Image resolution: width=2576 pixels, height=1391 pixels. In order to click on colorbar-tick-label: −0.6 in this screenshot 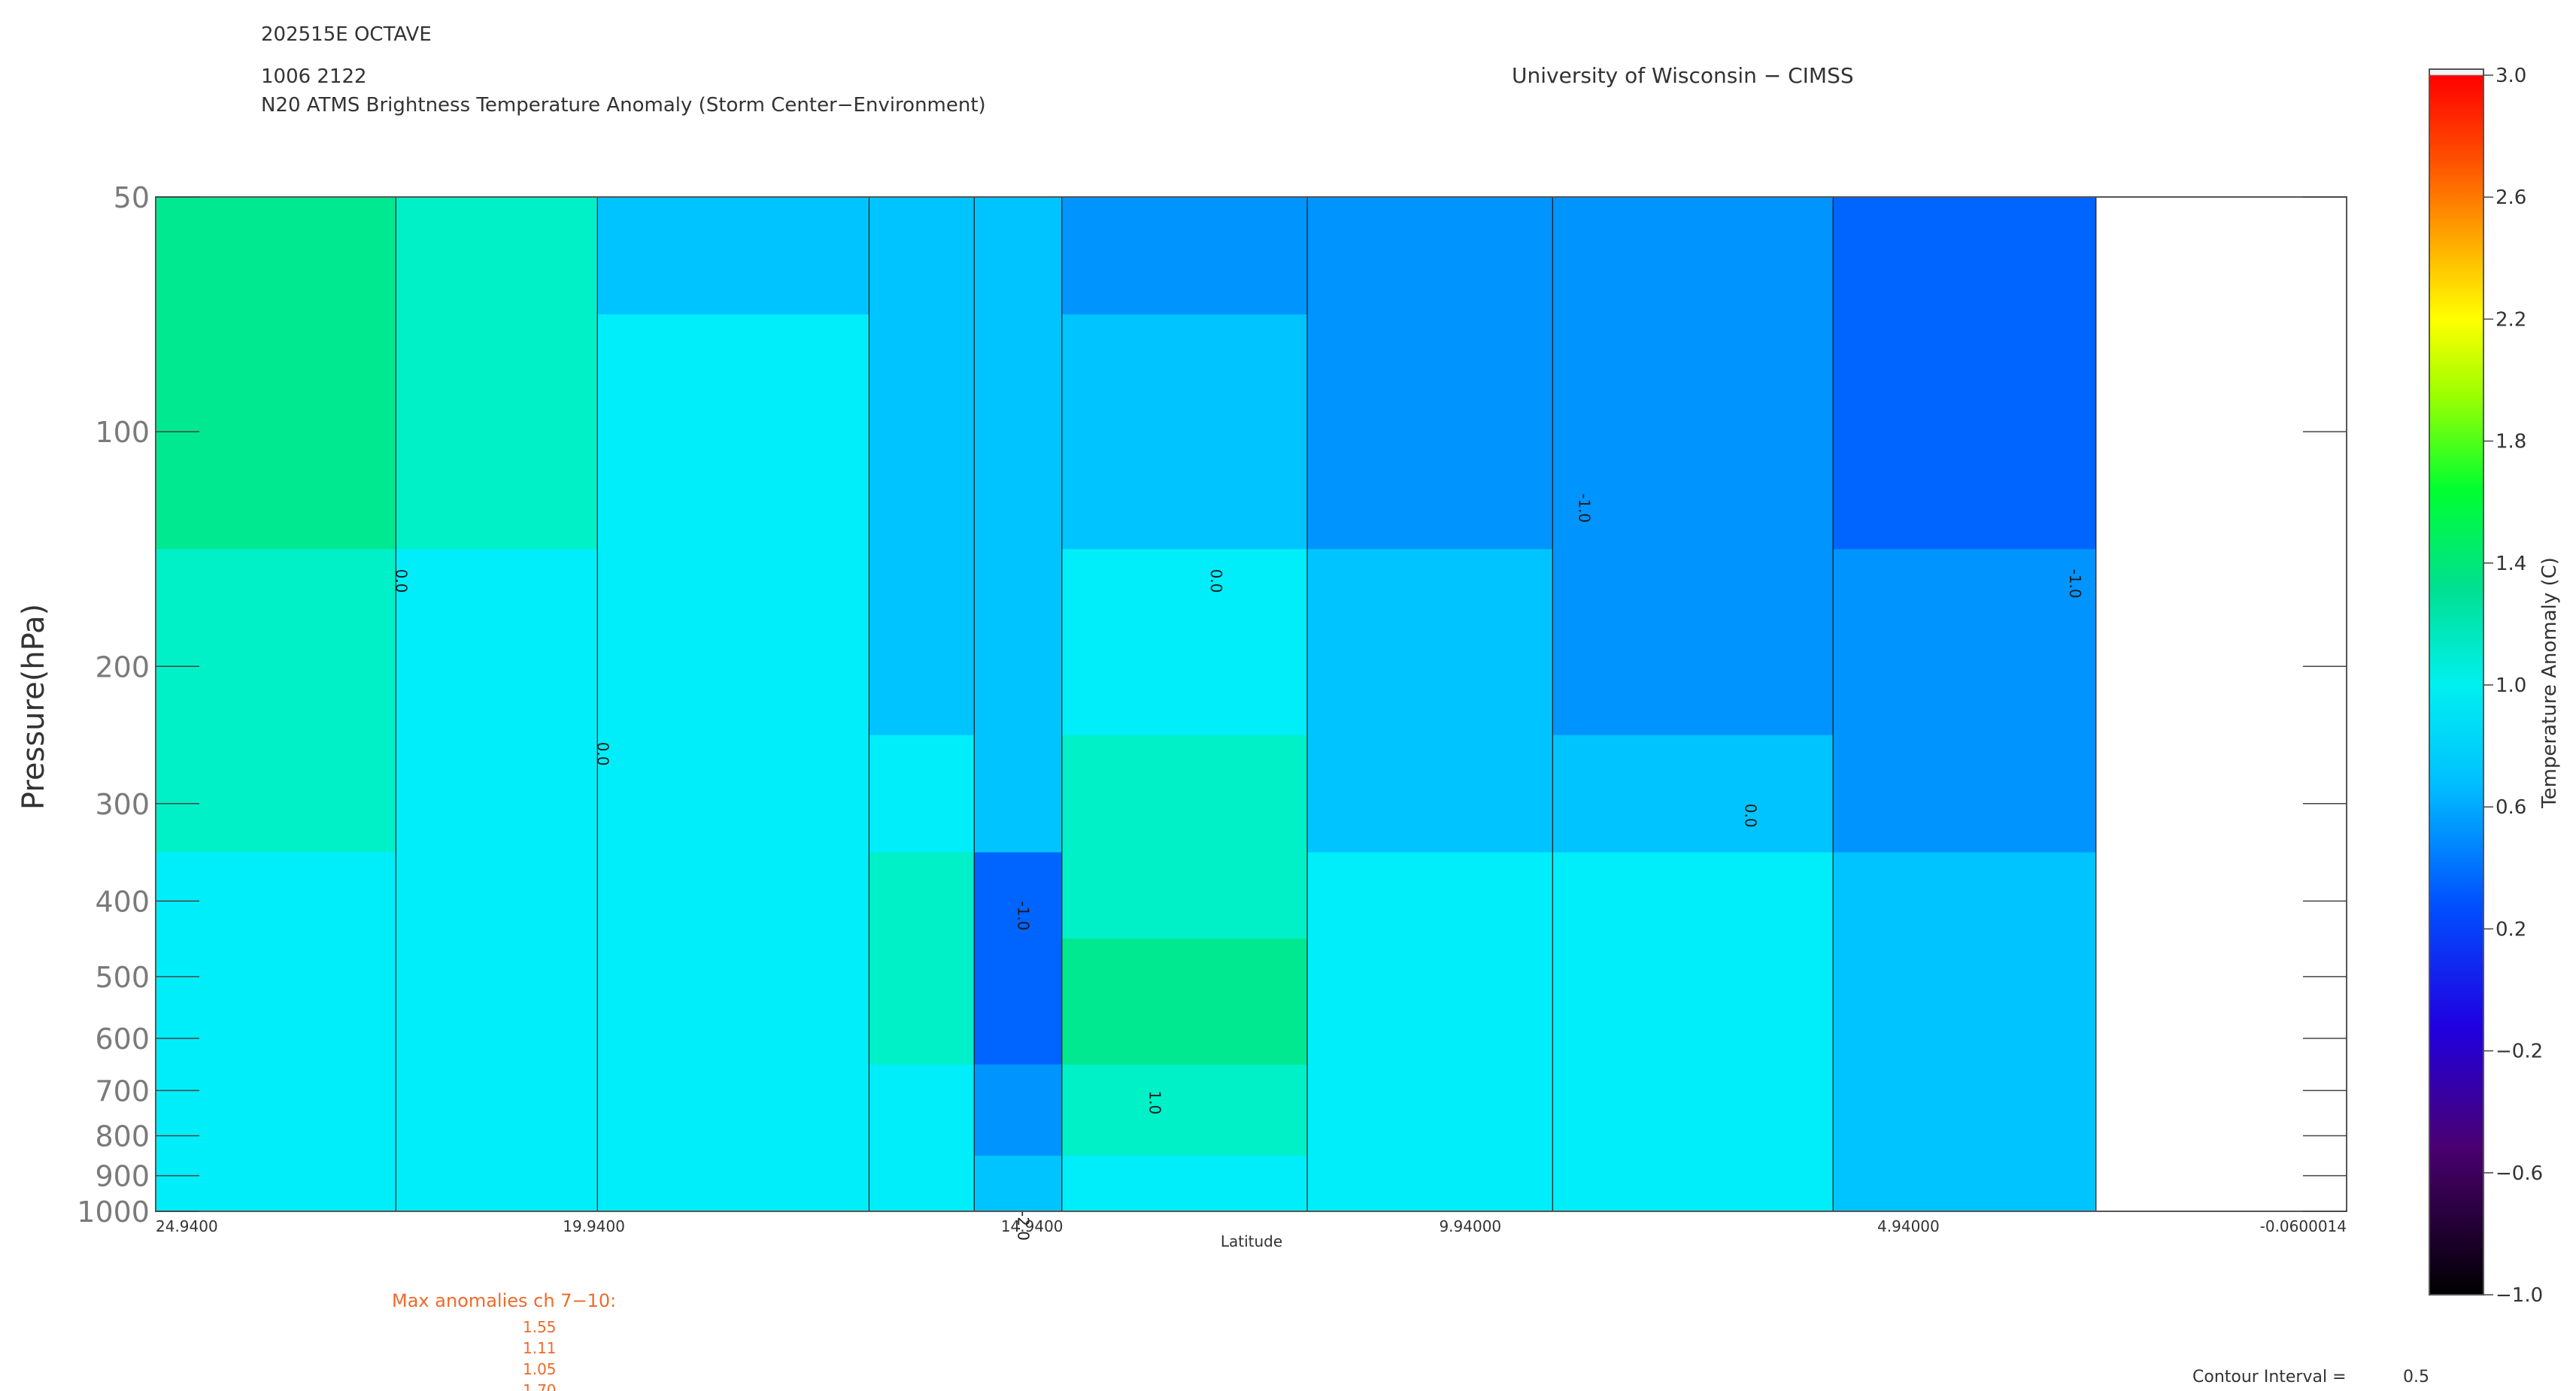, I will do `click(2519, 1173)`.